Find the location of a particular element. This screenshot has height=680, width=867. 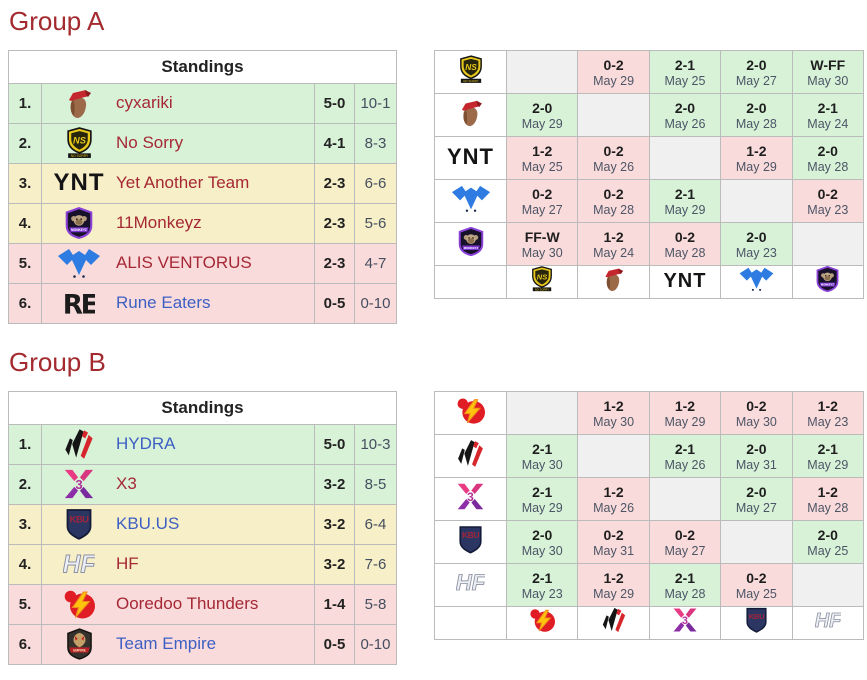

match-date: May 28 is located at coordinates (828, 167).